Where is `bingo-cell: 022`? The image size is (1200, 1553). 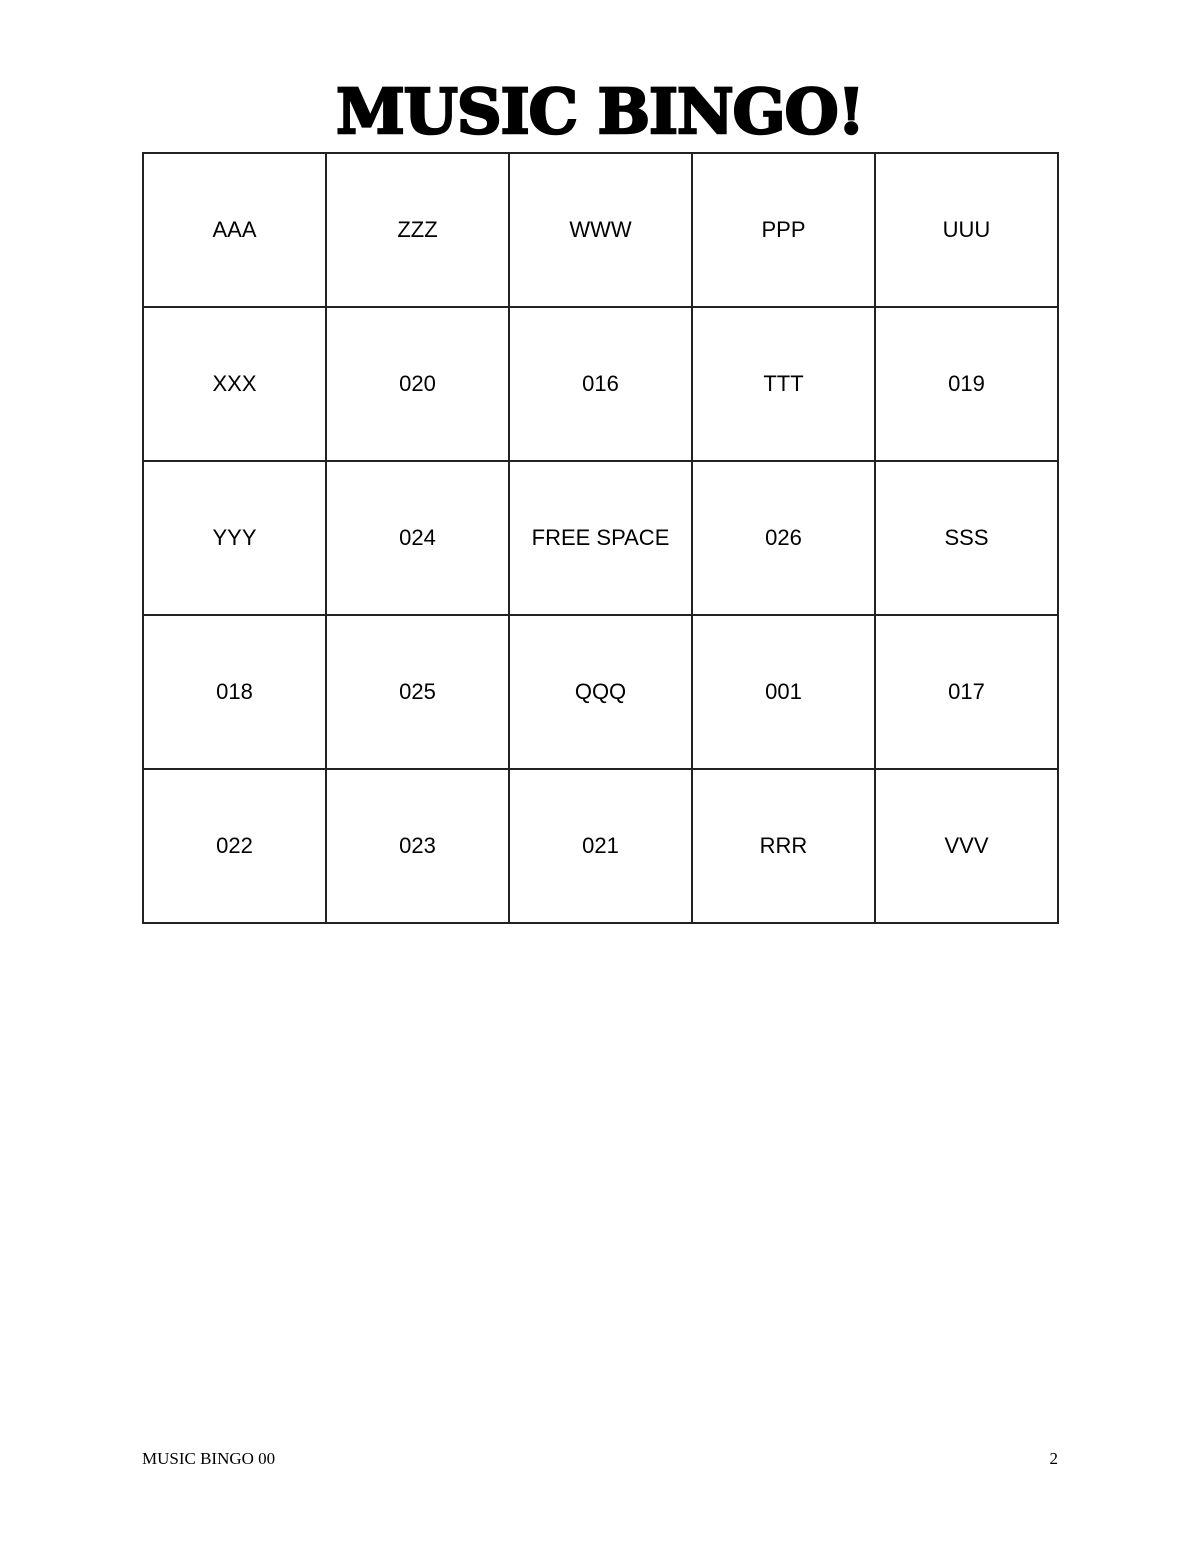 bingo-cell: 022 is located at coordinates (234, 846).